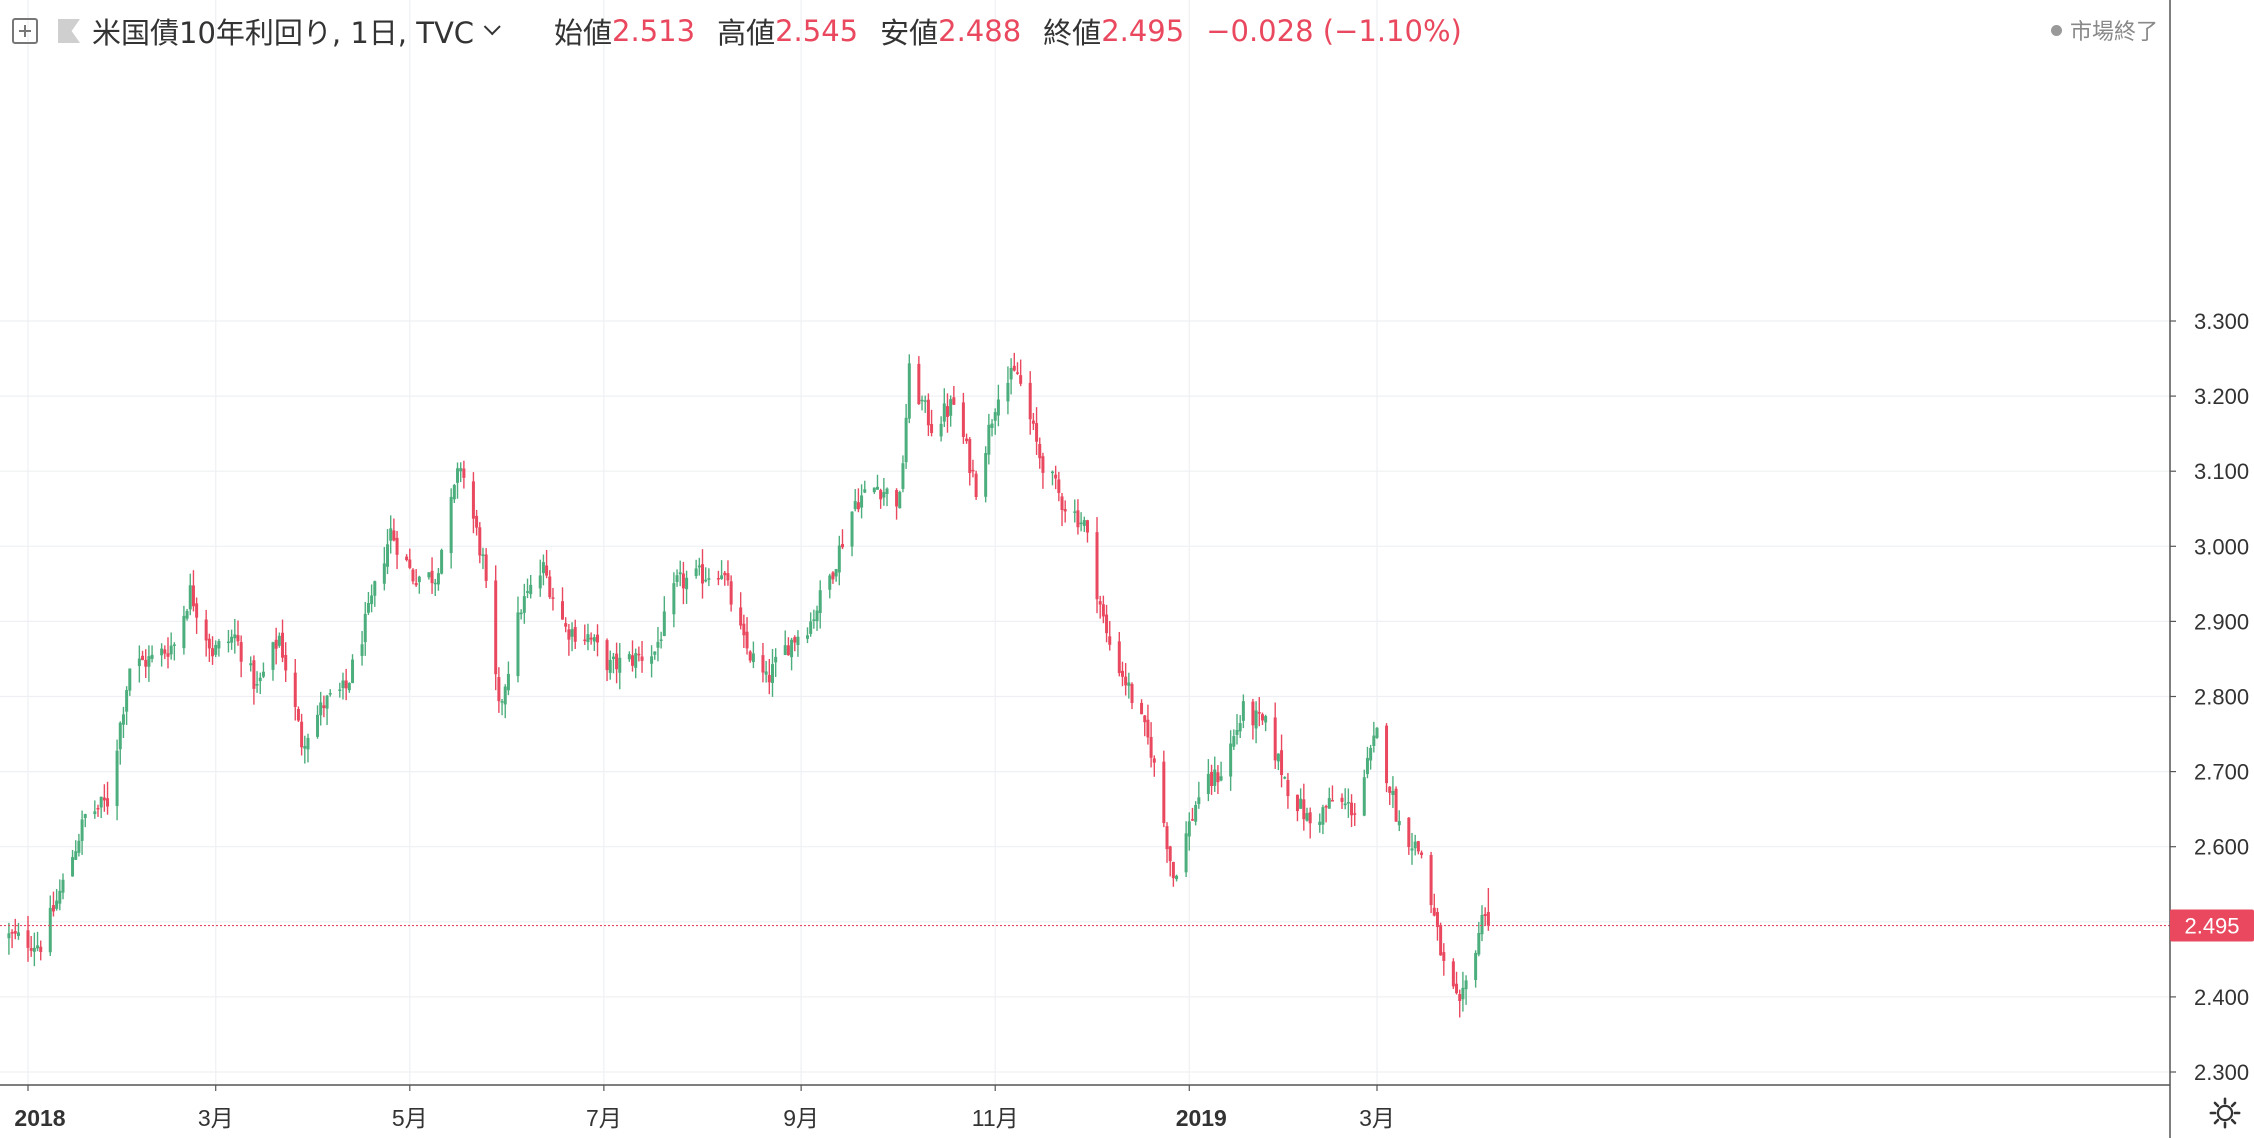 The height and width of the screenshot is (1138, 2254). I want to click on flag-icon, so click(69, 31).